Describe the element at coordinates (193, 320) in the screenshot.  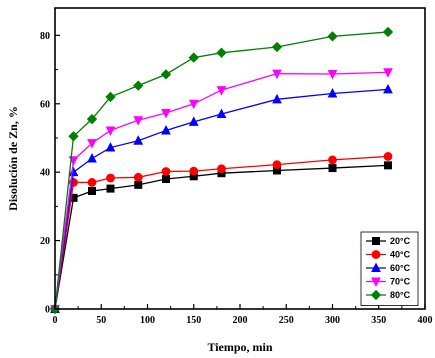
I see `x-tick-label: 150` at that location.